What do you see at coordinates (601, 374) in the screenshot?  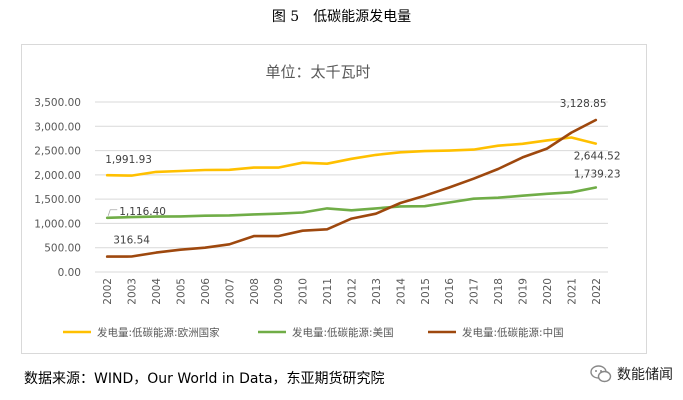 I see `wechat-icon` at bounding box center [601, 374].